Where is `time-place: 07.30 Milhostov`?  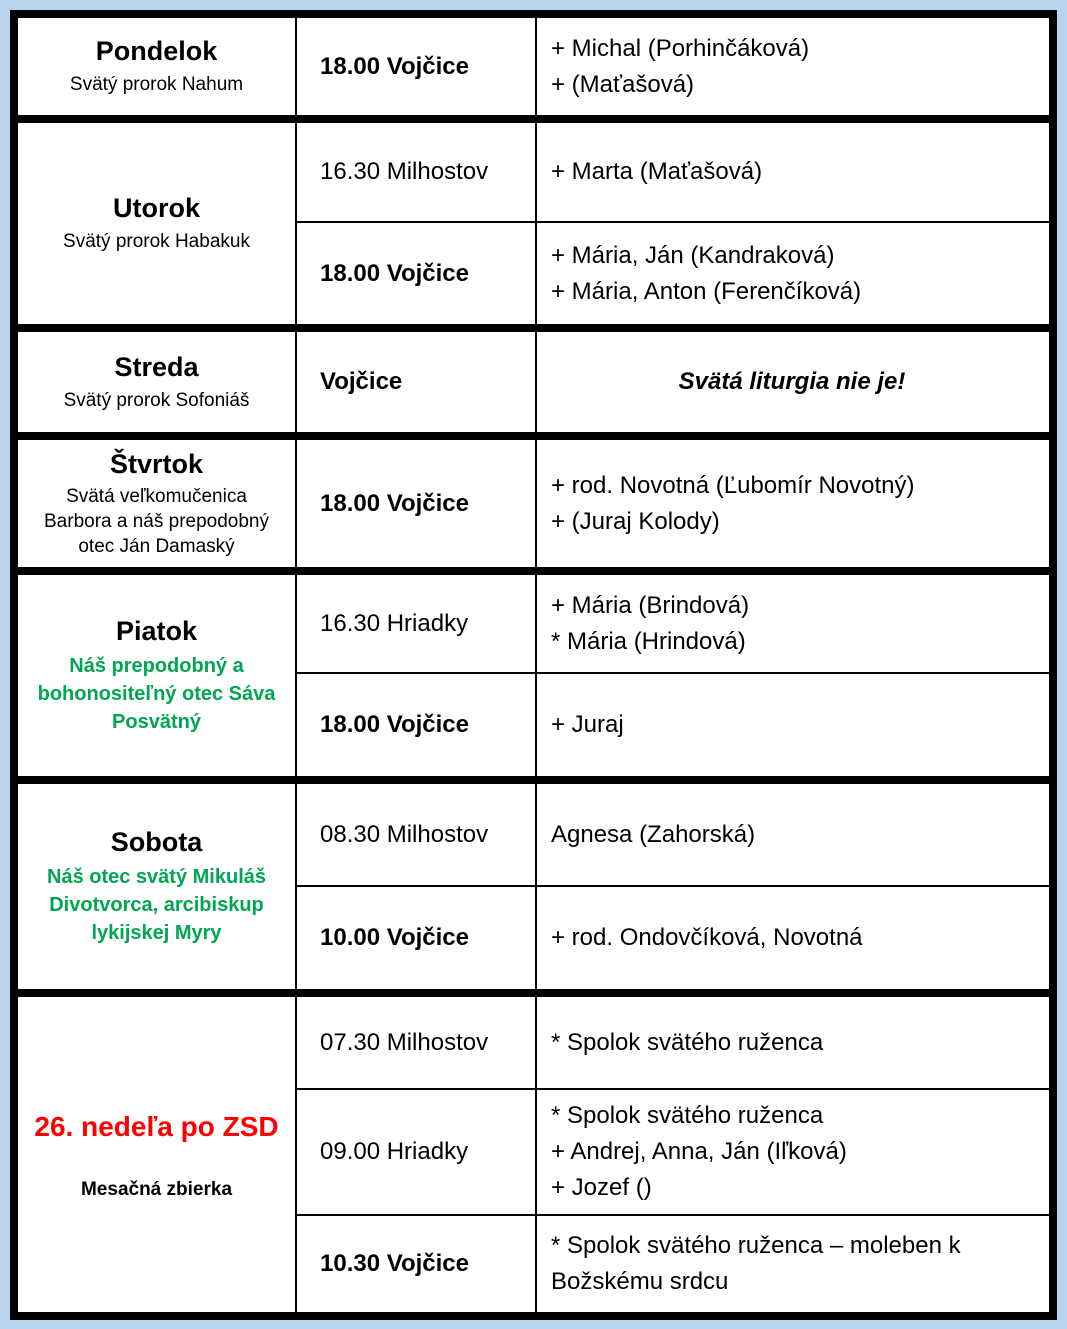
time-place: 07.30 Milhostov is located at coordinates (417, 1043).